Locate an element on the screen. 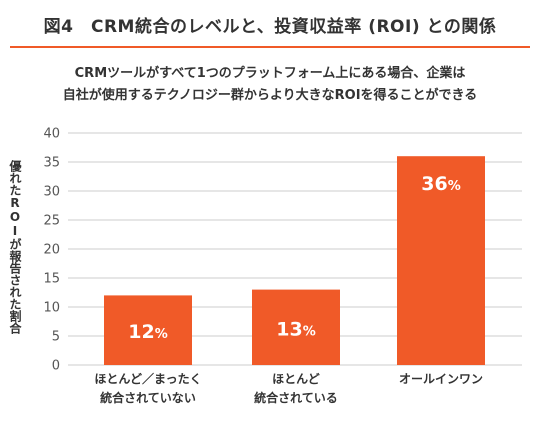 This screenshot has width=540, height=424. y-axis-ticks: 0 5 10 15 20 25 30 35 40 is located at coordinates (51, 250).